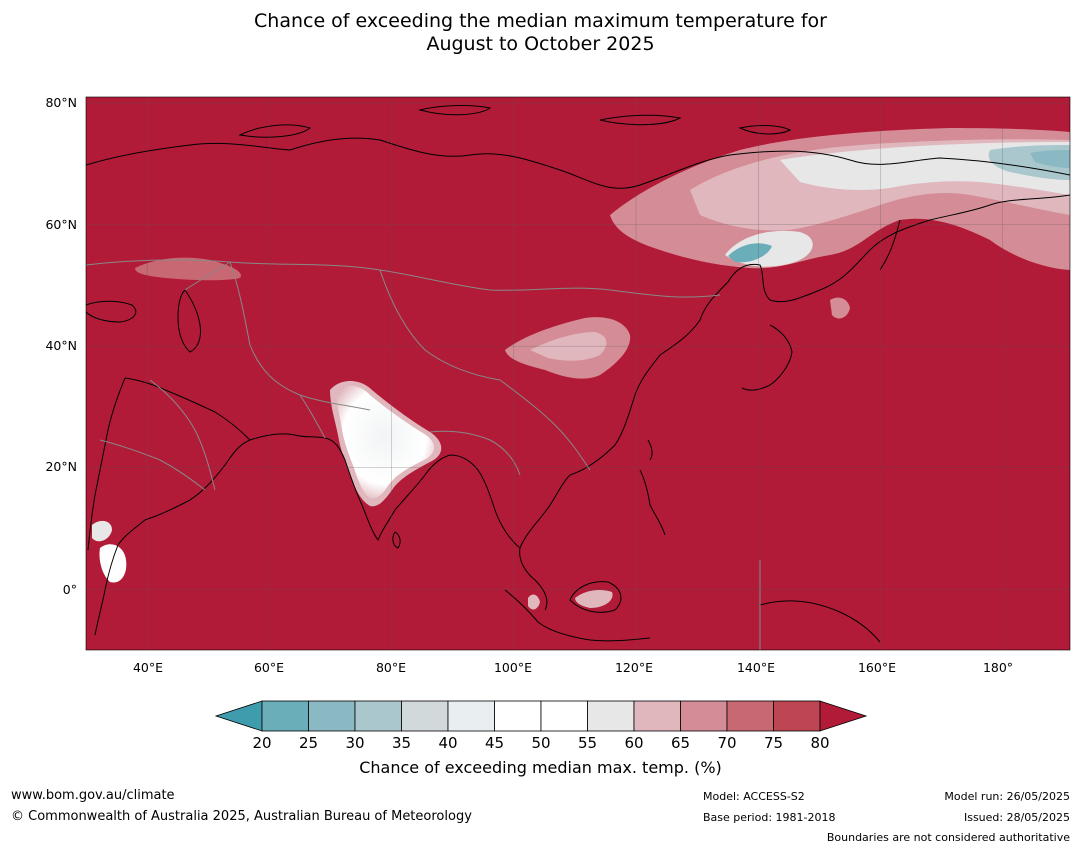 This screenshot has width=1081, height=850. What do you see at coordinates (148, 667) in the screenshot?
I see `lon-tick-40: 40°E` at bounding box center [148, 667].